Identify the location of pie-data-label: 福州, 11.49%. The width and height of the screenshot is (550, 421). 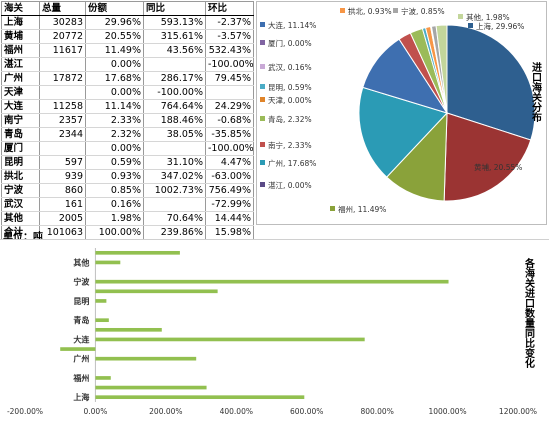
(362, 209).